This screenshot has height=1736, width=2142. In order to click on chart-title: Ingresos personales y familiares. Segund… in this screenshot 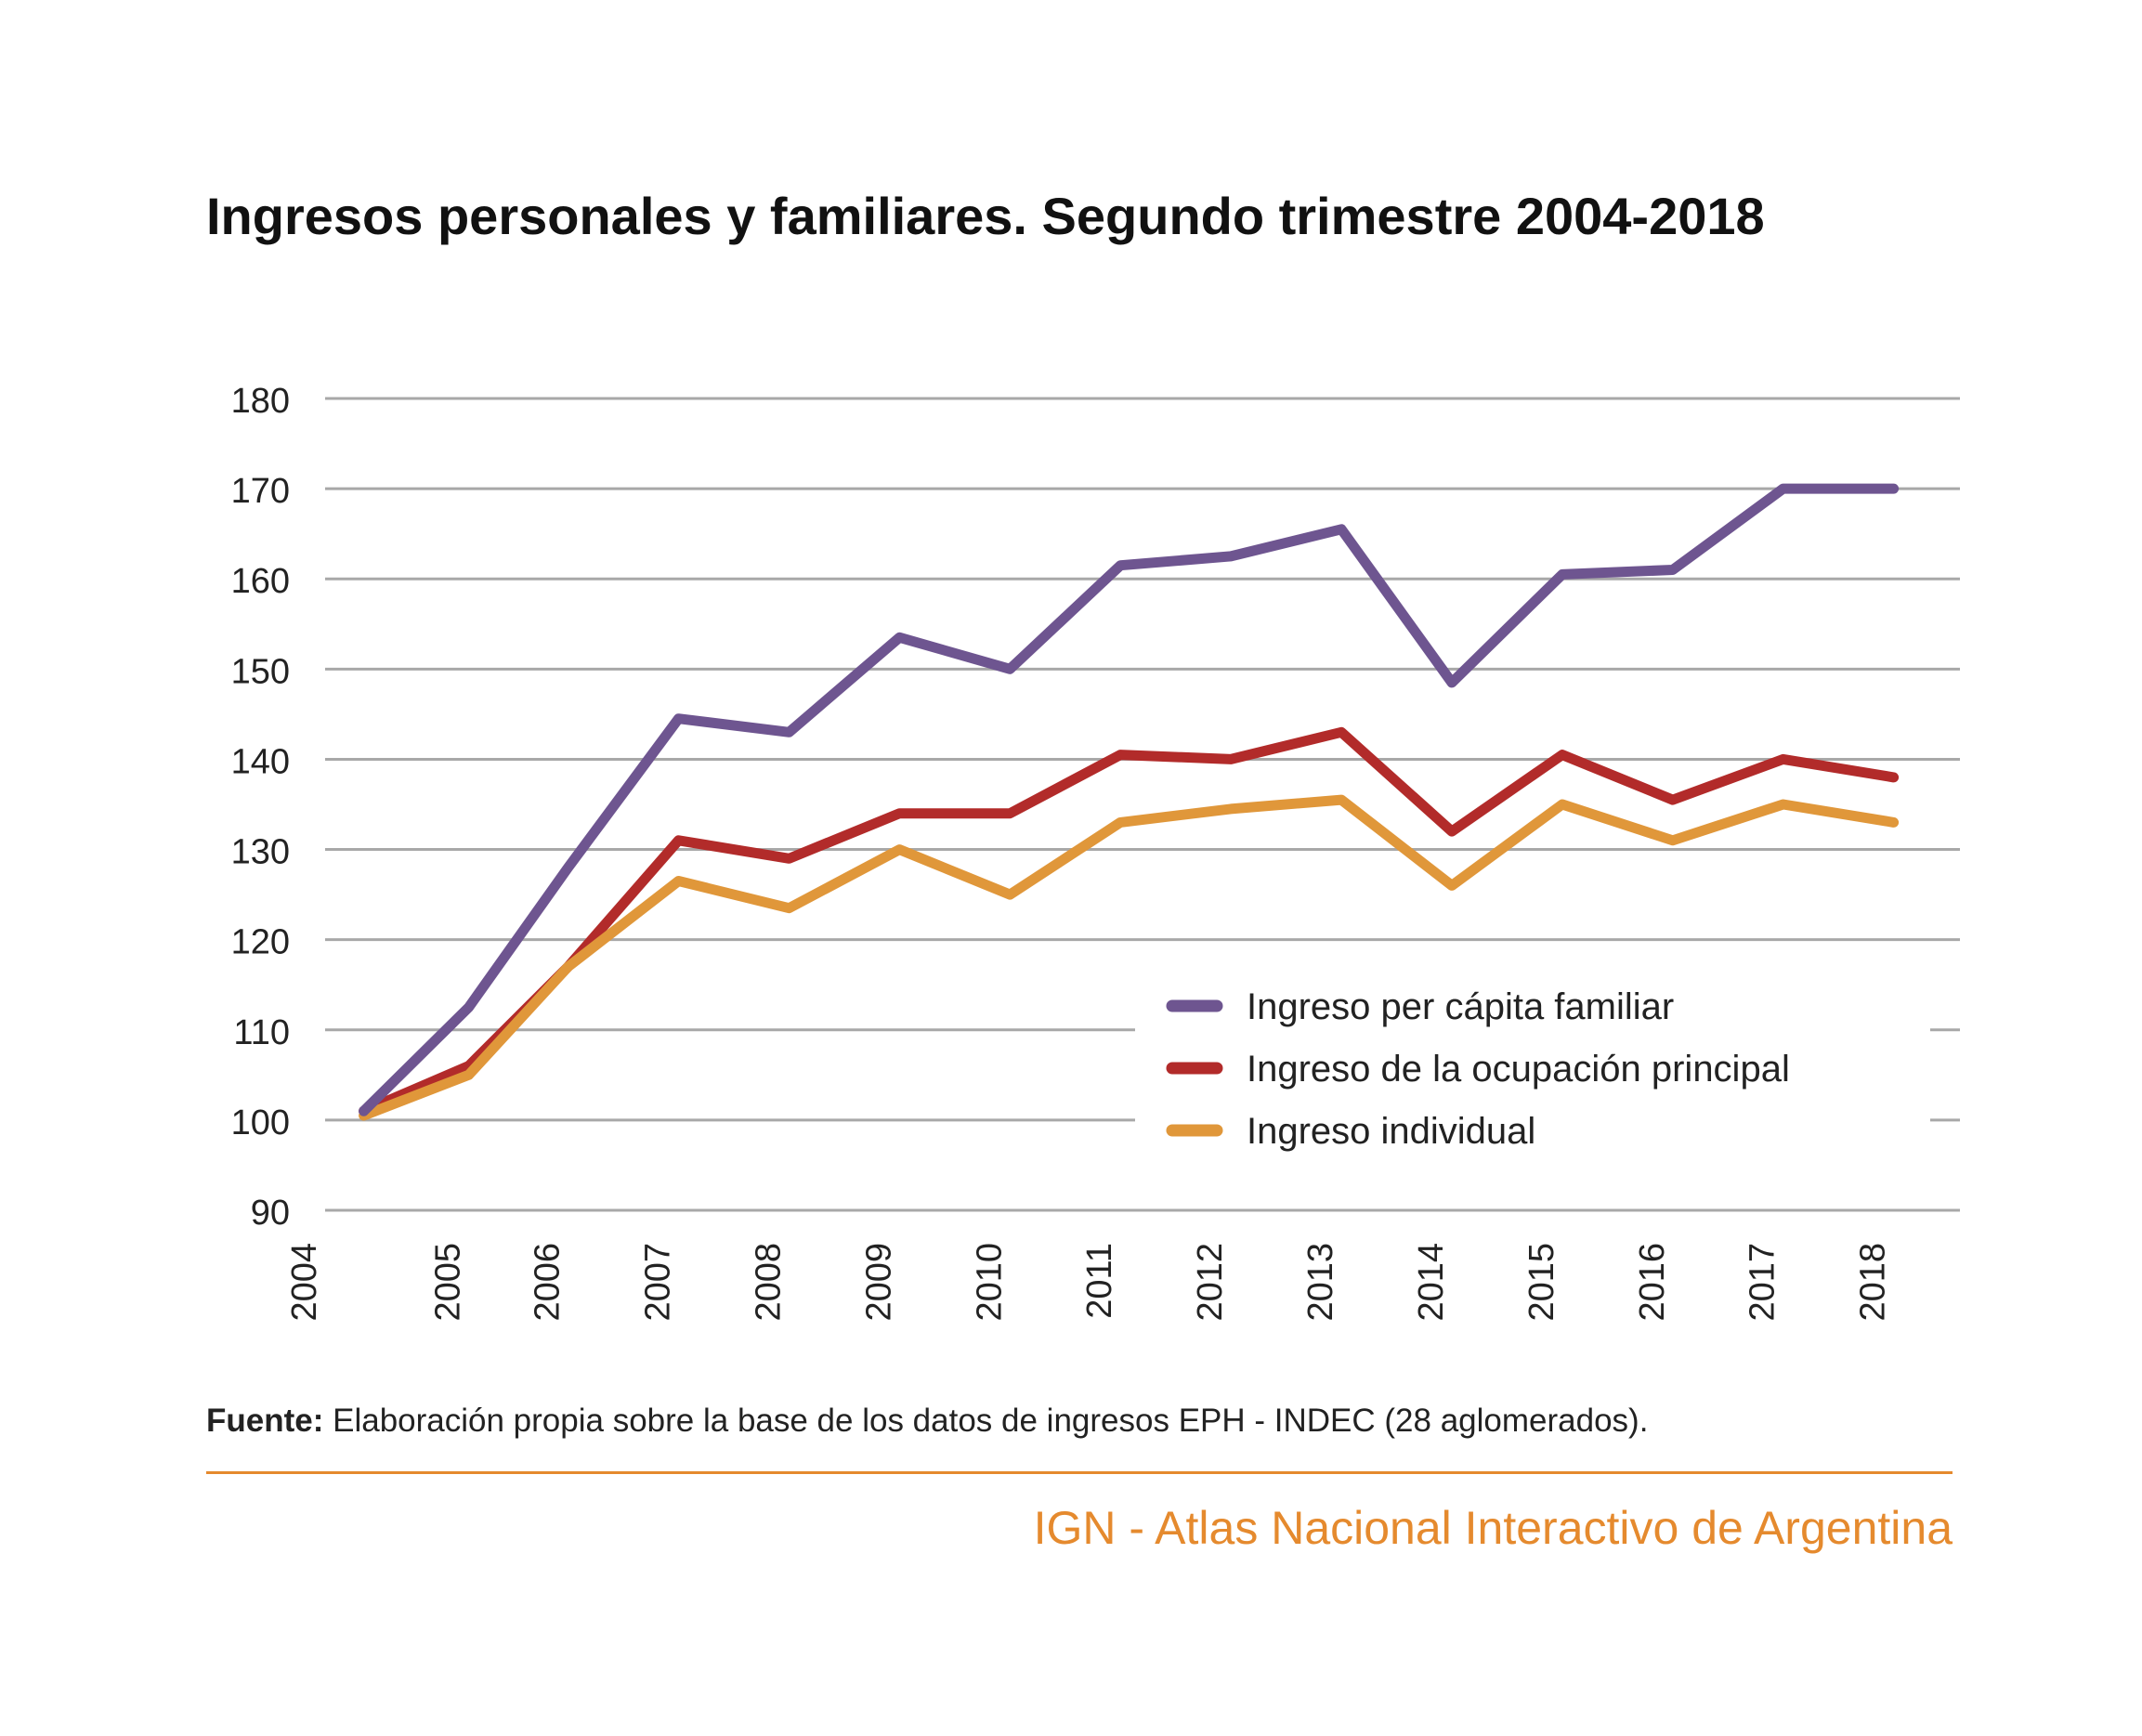, I will do `click(985, 216)`.